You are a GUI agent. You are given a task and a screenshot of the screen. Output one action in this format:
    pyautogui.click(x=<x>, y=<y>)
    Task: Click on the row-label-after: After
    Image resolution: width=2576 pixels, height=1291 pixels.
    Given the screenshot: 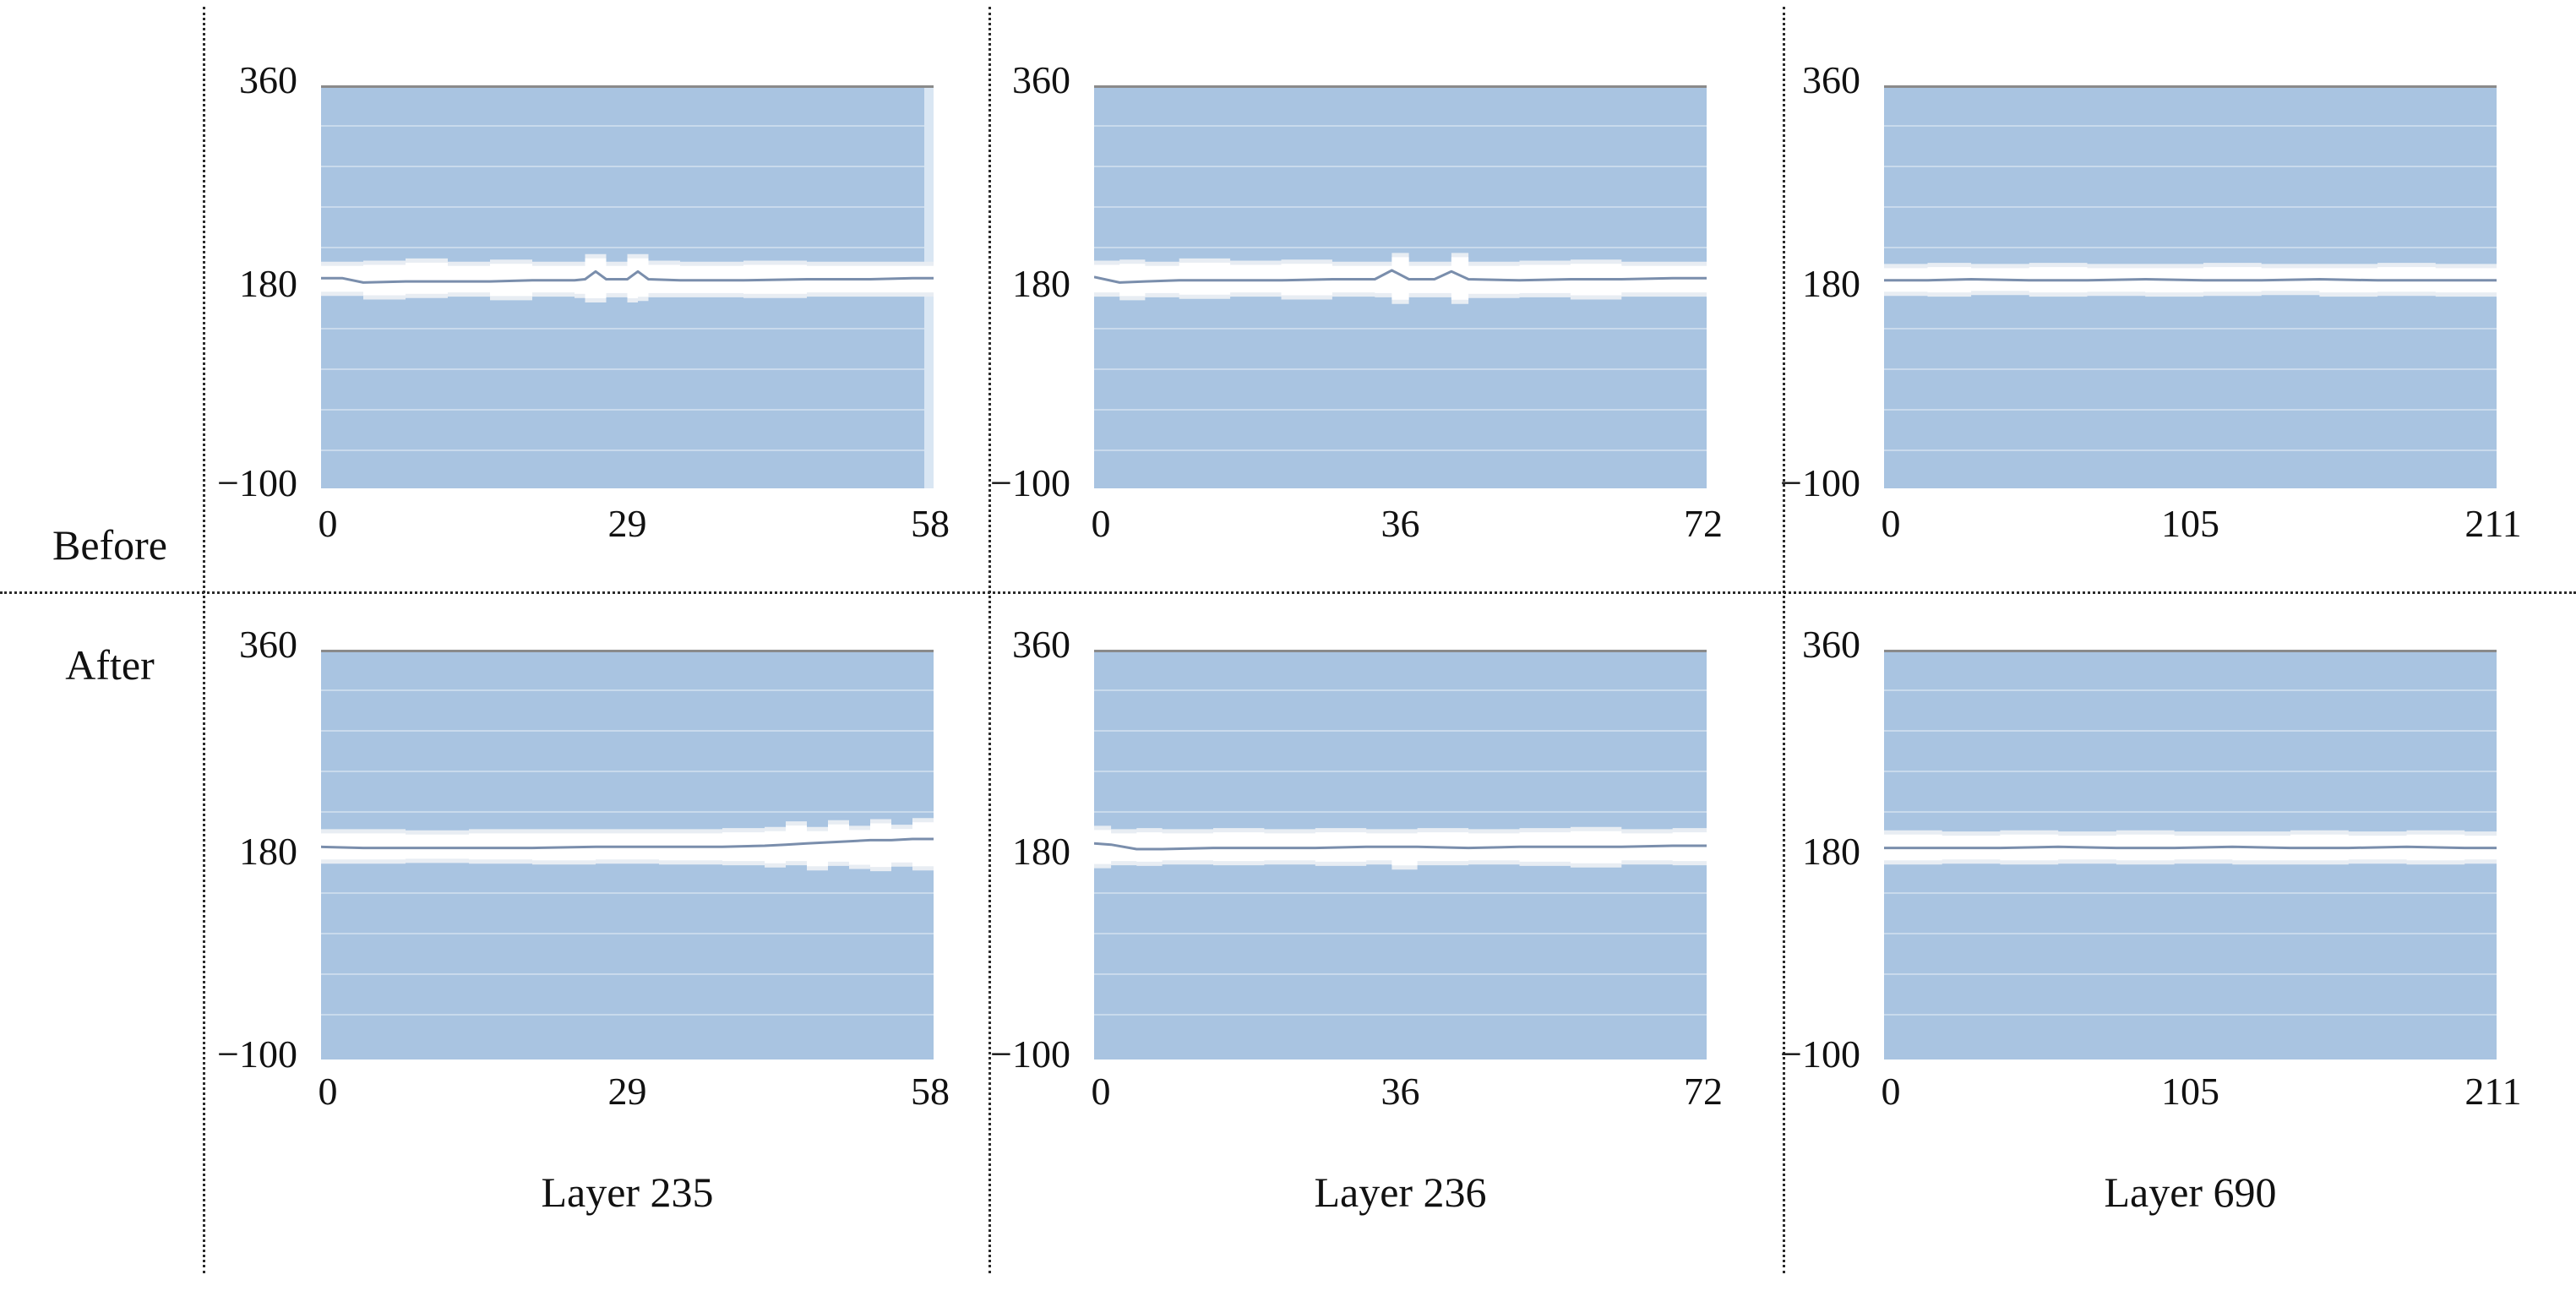 What is the action you would take?
    pyautogui.click(x=110, y=665)
    